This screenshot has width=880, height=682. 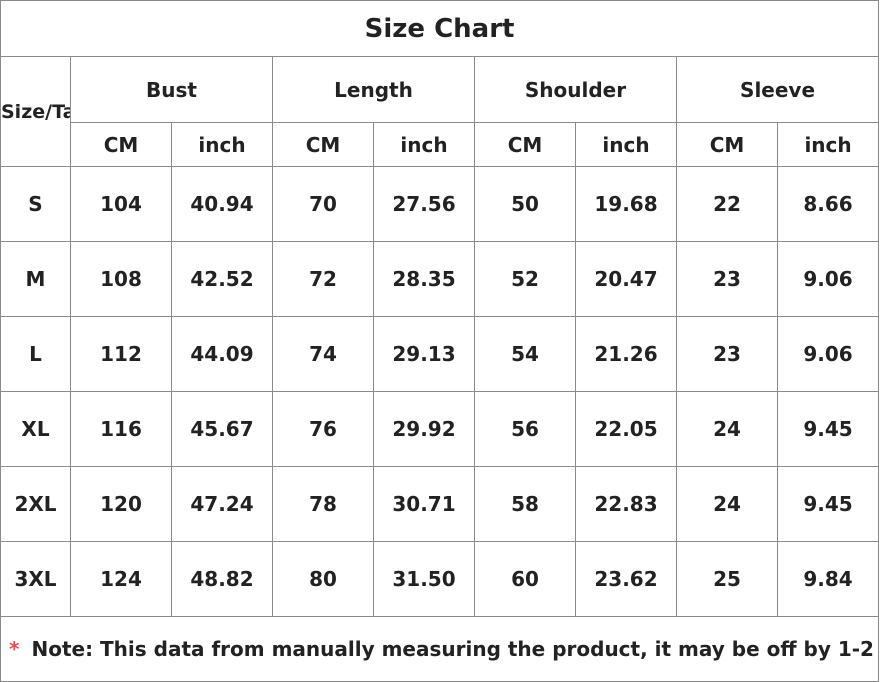 What do you see at coordinates (373, 89) in the screenshot?
I see `group-header: Length` at bounding box center [373, 89].